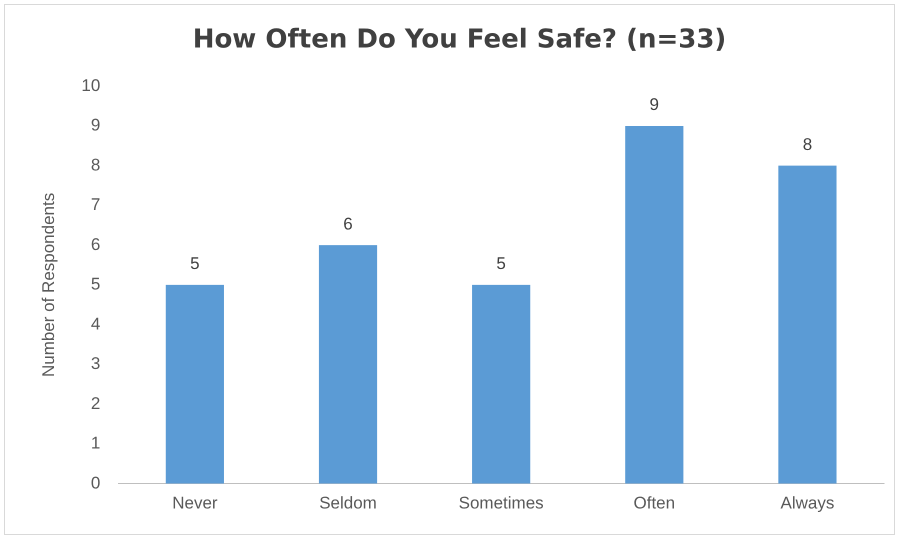 Image resolution: width=899 pixels, height=539 pixels. Describe the element at coordinates (501, 502) in the screenshot. I see `x-tick-label: Sometimes` at that location.